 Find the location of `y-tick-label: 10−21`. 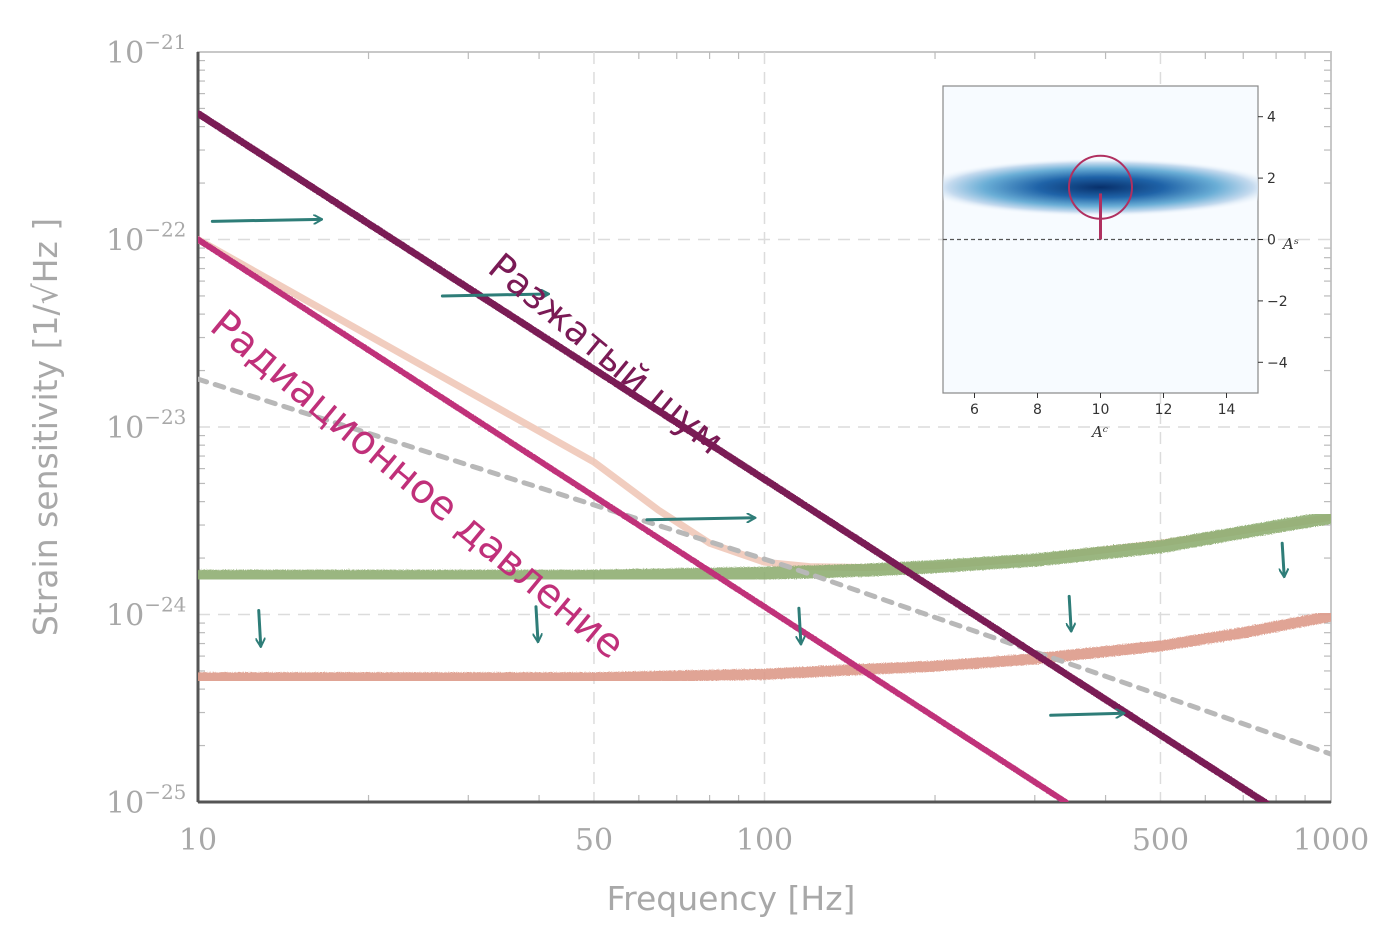

y-tick-label: 10−21 is located at coordinates (146, 50).